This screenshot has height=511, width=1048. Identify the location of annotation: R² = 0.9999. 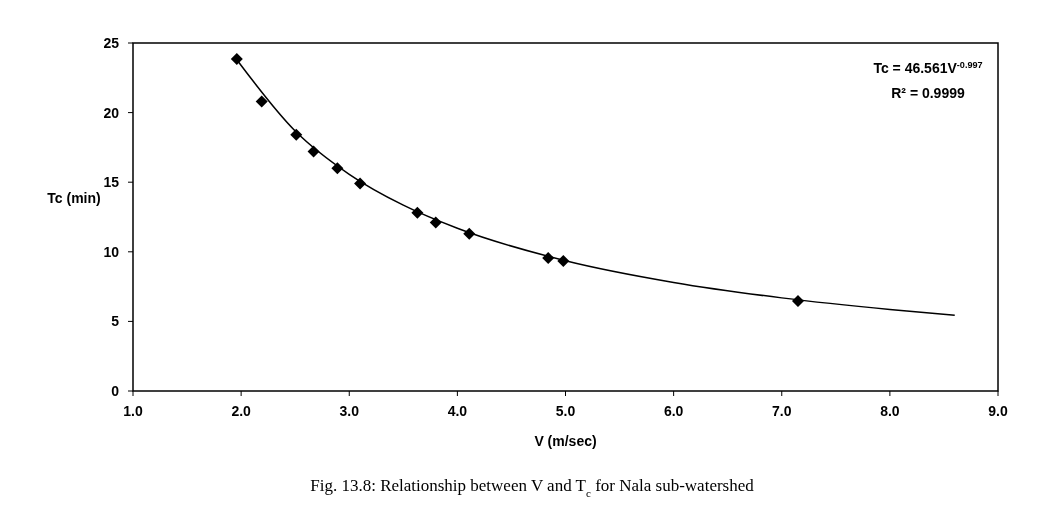
(928, 93).